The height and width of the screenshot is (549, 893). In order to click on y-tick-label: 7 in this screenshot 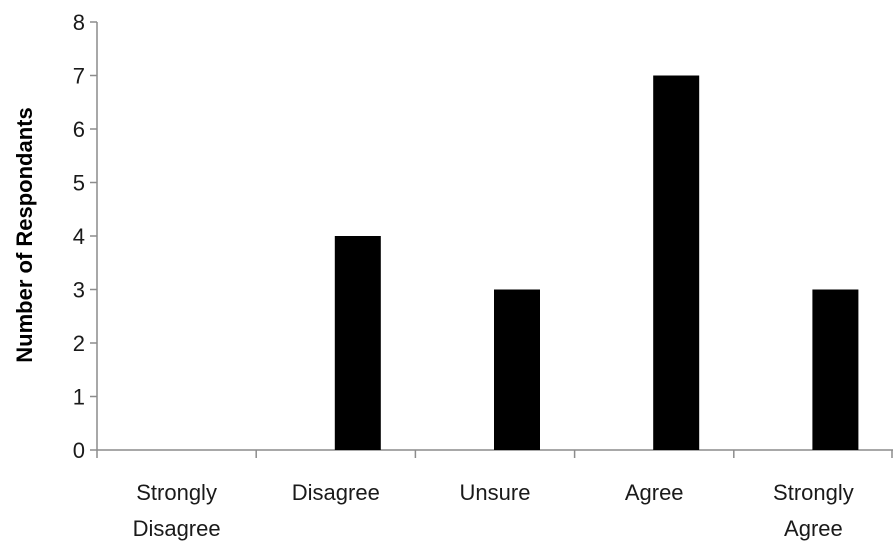, I will do `click(79, 76)`.